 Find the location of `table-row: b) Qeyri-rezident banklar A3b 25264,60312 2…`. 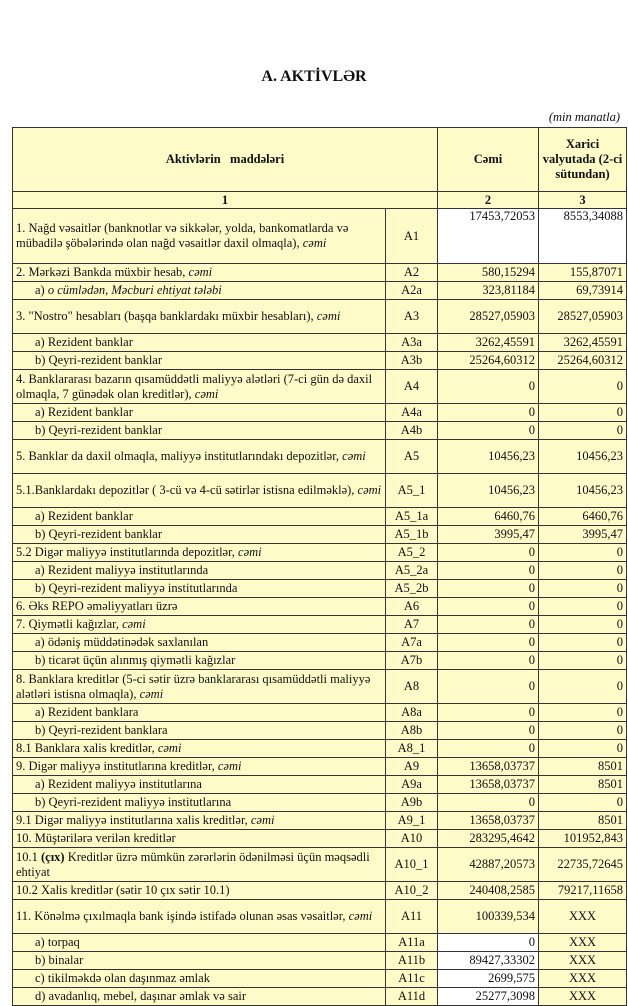

table-row: b) Qeyri-rezident banklar A3b 25264,60312 2… is located at coordinates (320, 360).